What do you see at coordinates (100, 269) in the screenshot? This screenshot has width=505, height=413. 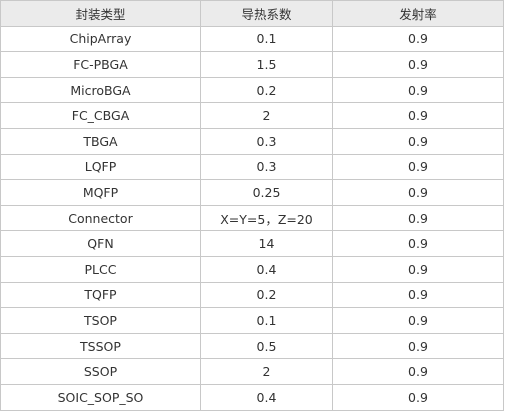 I see `table-cell: PLCC` at bounding box center [100, 269].